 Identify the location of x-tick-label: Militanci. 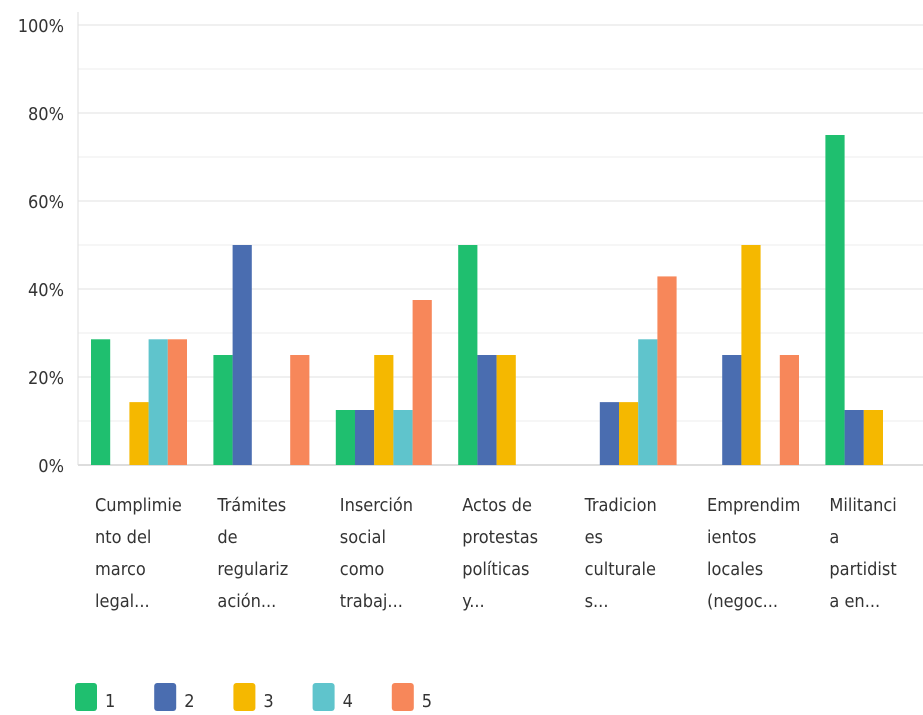
(862, 505).